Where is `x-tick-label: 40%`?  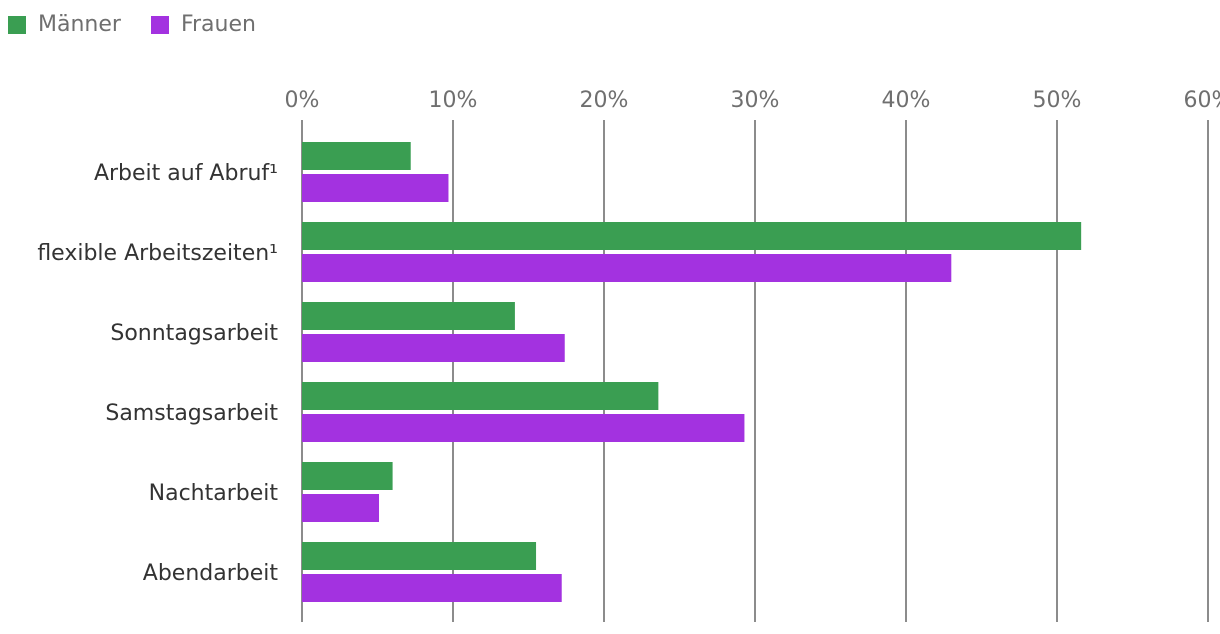
x-tick-label: 40% is located at coordinates (906, 100).